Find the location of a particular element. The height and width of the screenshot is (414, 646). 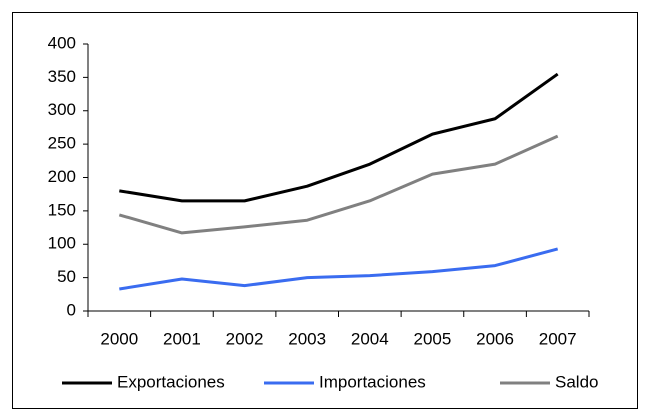

y-tick-label: 350 is located at coordinates (62, 76).